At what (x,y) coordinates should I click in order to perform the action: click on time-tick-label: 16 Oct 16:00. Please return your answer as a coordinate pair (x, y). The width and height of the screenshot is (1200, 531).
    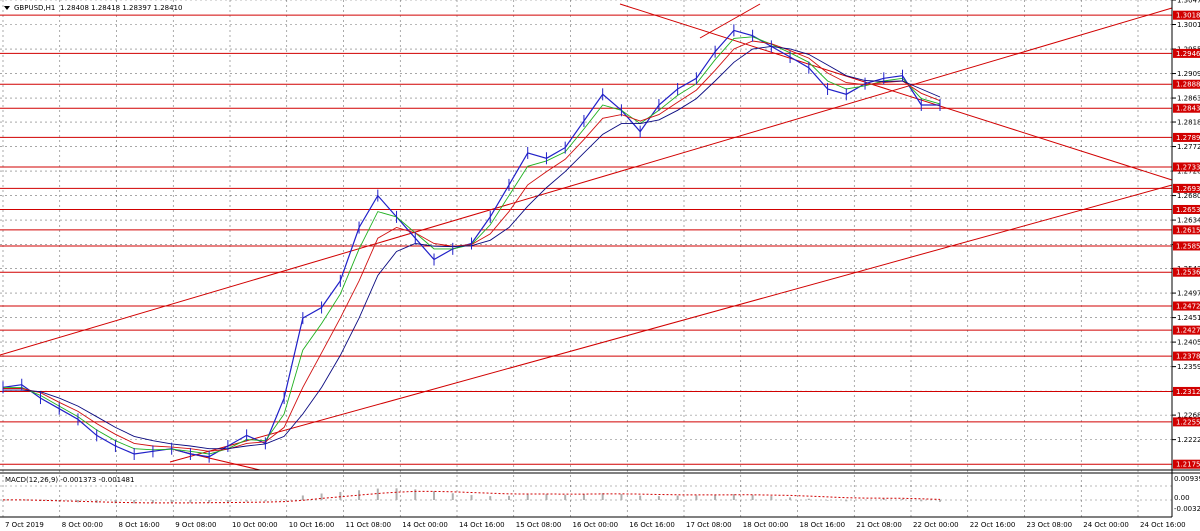
    Looking at the image, I should click on (652, 525).